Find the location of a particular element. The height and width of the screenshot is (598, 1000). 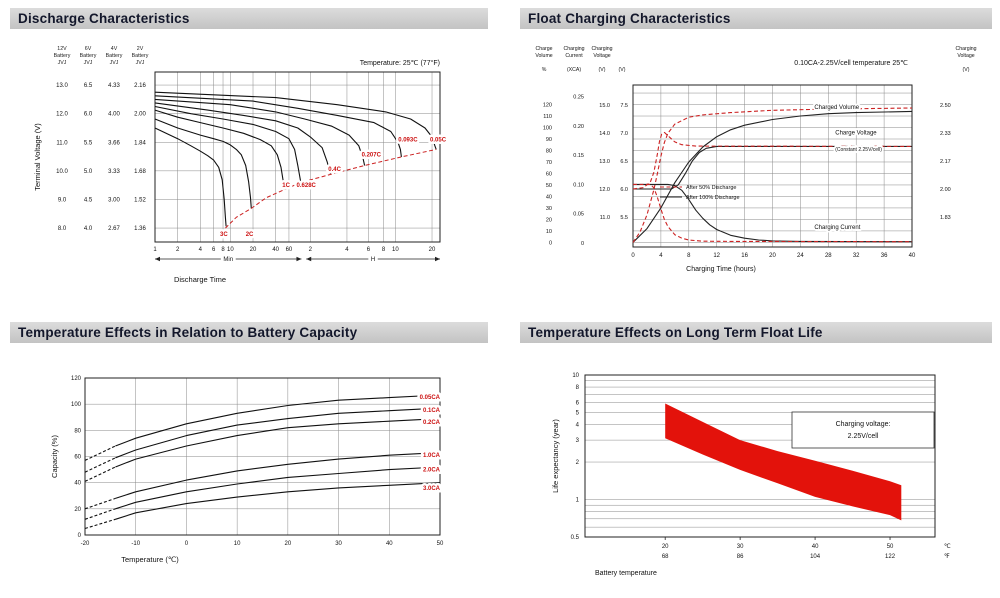

curve-label-0.05C: 0.05C is located at coordinates (438, 140).